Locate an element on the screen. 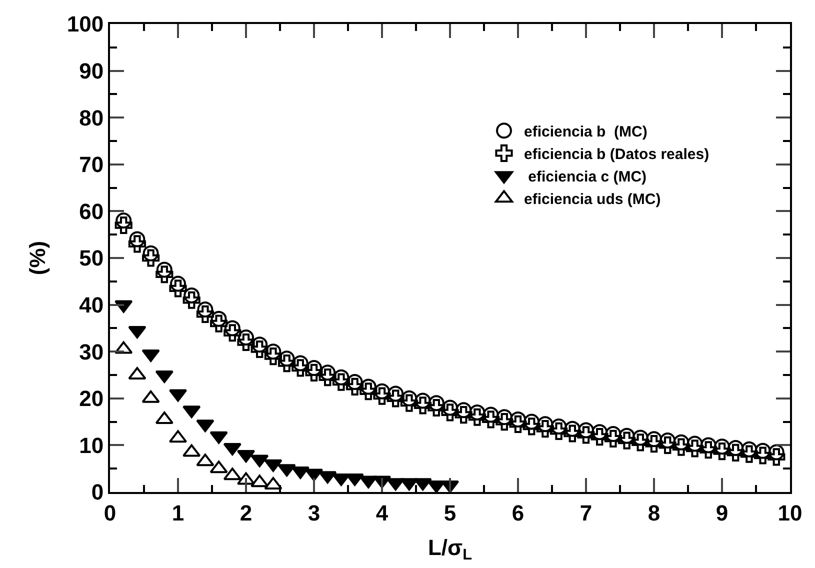  legend-label: eficiencia b (MC) is located at coordinates (586, 132).